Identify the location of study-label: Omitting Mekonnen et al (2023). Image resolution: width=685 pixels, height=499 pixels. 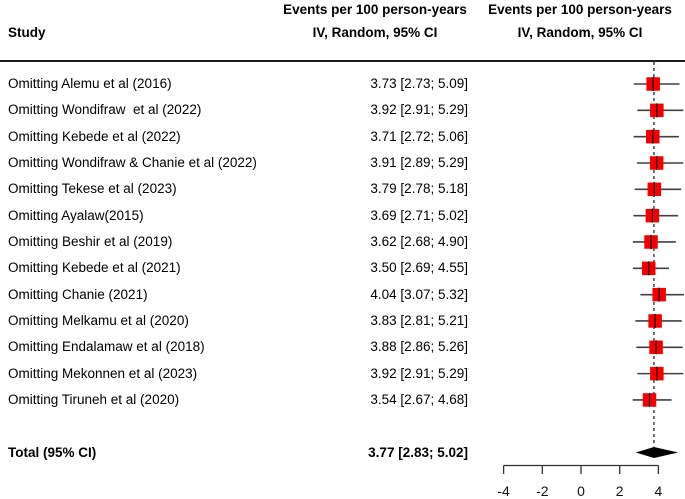
(103, 373).